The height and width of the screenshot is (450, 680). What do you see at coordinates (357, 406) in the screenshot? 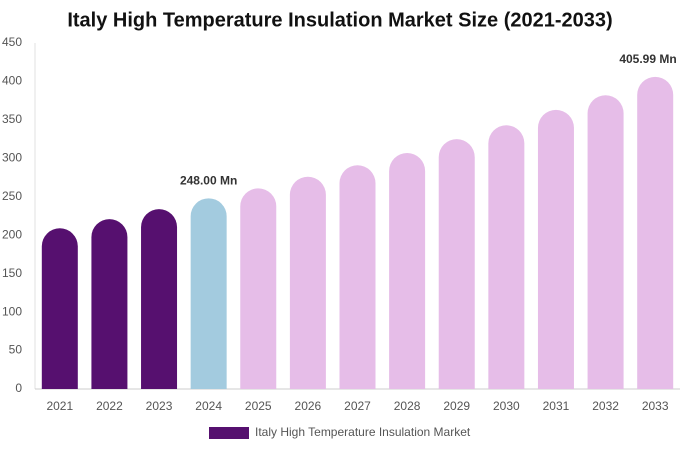
I see `x-tick-label: 2027` at bounding box center [357, 406].